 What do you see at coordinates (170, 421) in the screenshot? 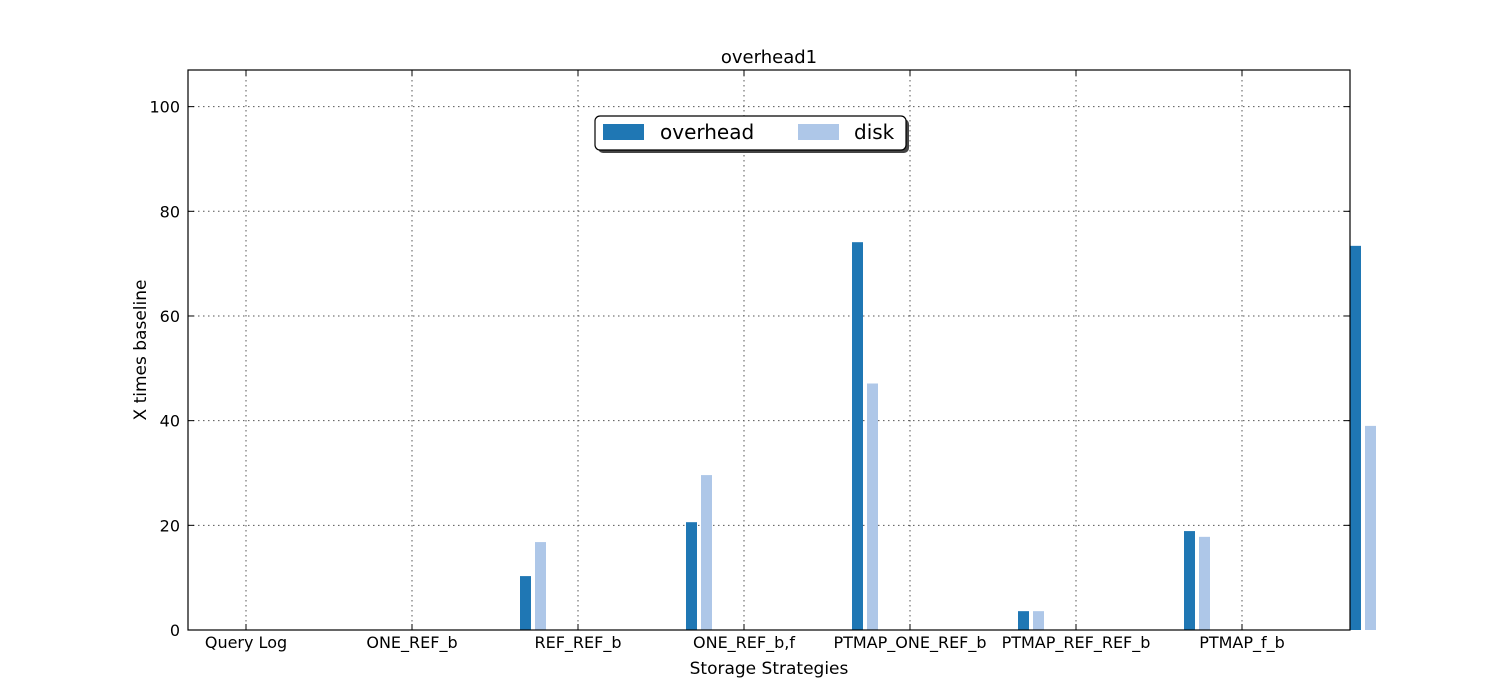
I see `y-tick-label: 40` at bounding box center [170, 421].